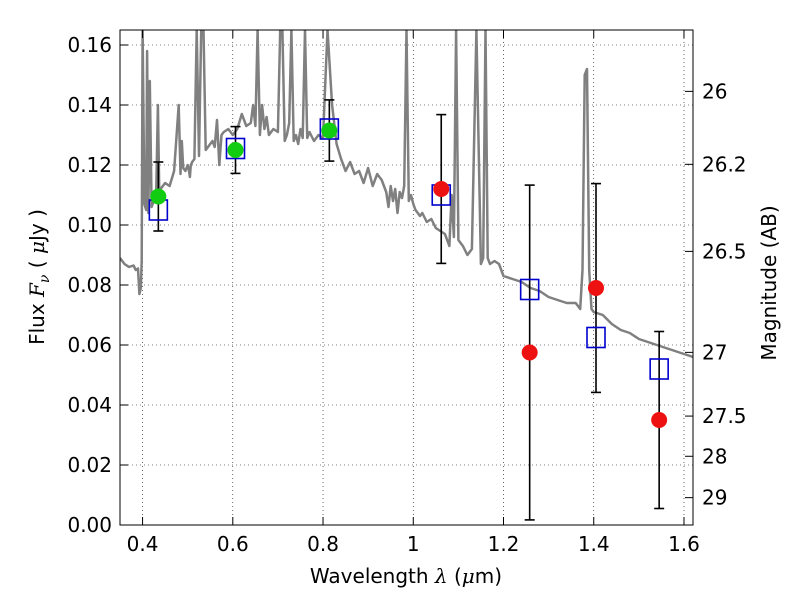  Describe the element at coordinates (594, 544) in the screenshot. I see `x-tick-label: 1.4` at that location.